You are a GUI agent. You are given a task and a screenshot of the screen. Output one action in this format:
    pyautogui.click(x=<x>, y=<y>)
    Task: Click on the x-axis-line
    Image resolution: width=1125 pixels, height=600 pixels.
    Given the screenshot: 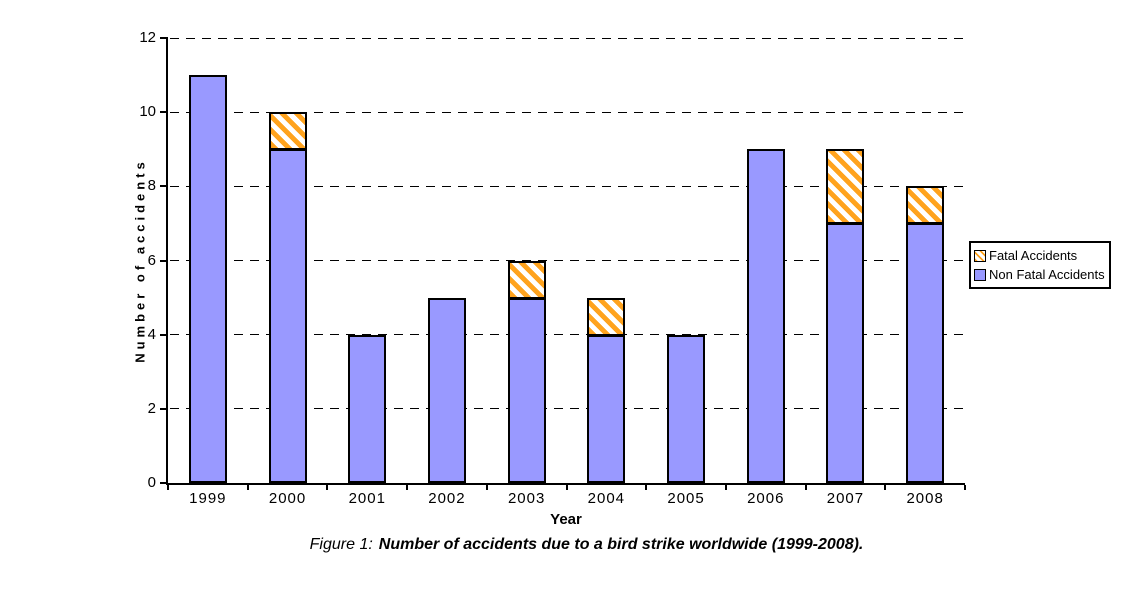 What is the action you would take?
    pyautogui.click(x=565, y=484)
    